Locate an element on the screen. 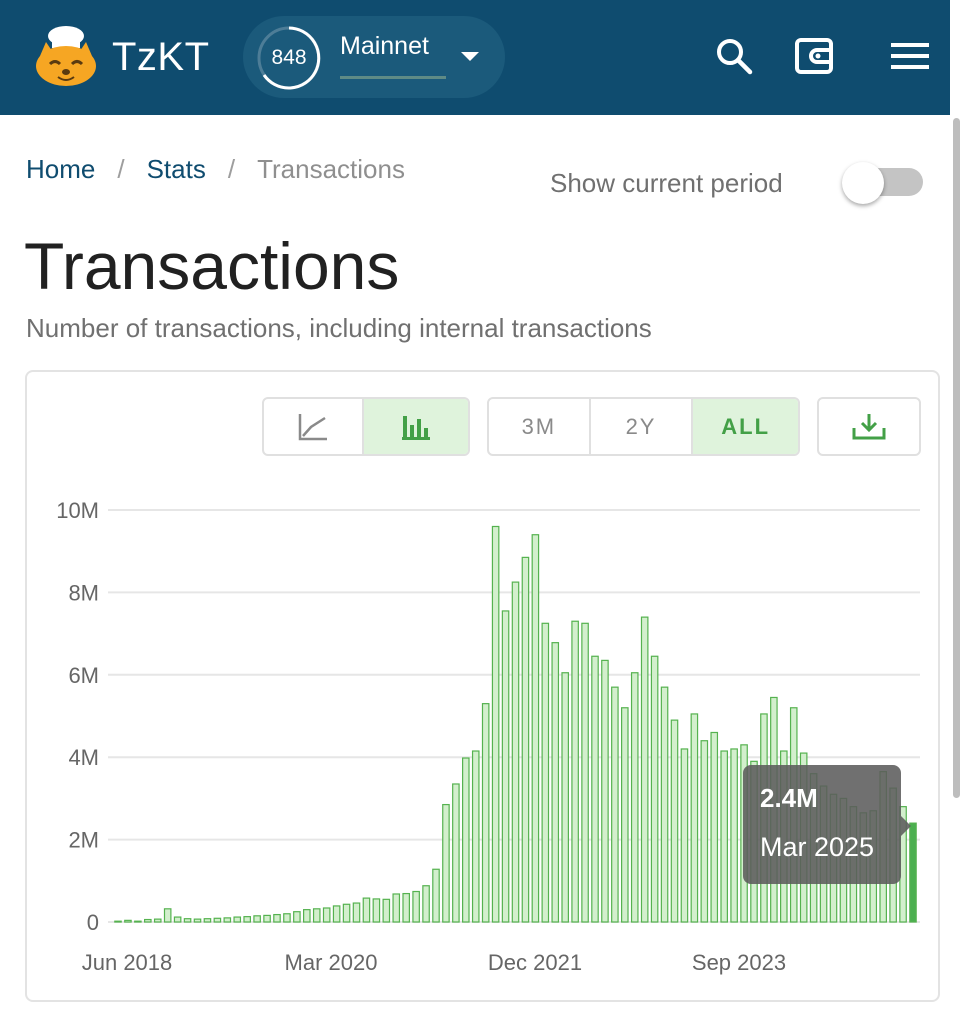 Image resolution: width=965 pixels, height=1023 pixels. download-button-group is located at coordinates (869, 426).